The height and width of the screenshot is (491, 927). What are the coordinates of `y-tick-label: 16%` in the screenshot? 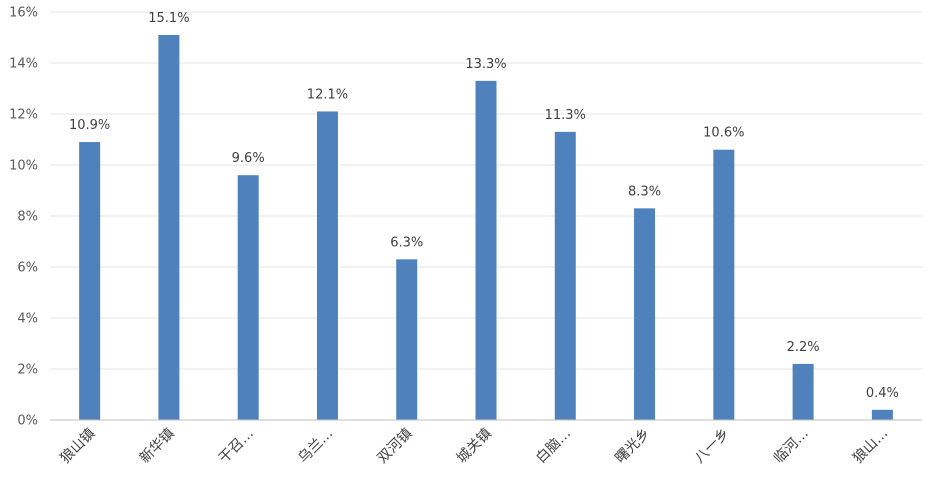 It's located at (23, 13).